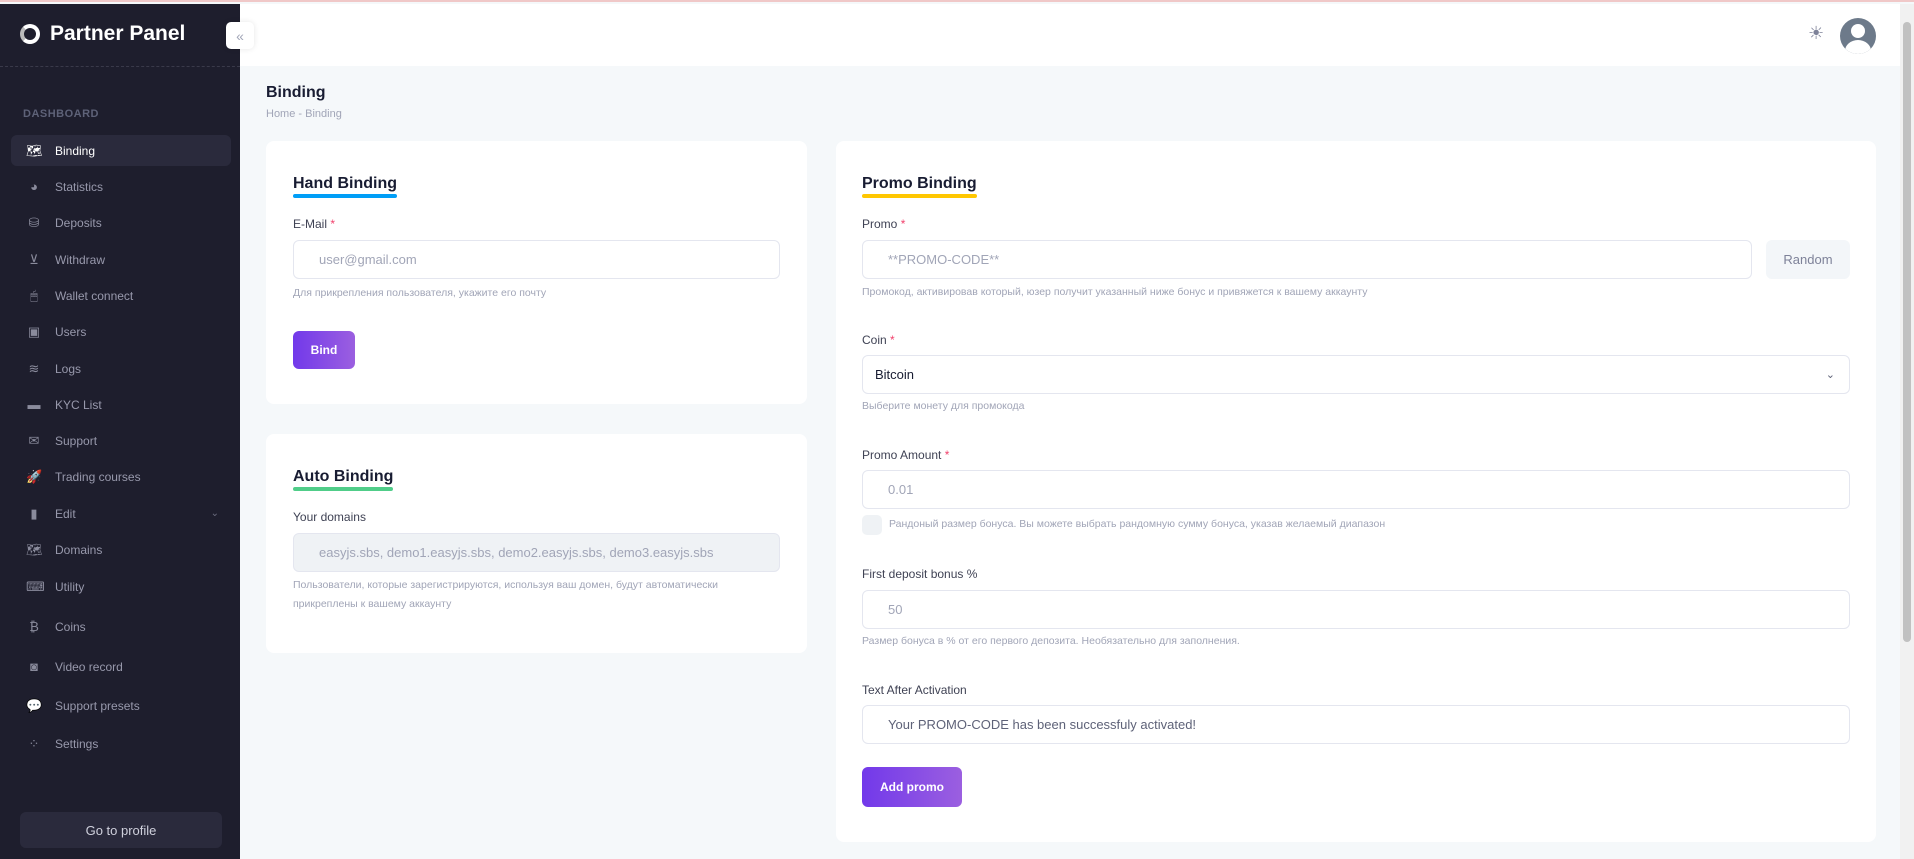 The width and height of the screenshot is (1914, 859). I want to click on logo: Partner Panel, so click(102, 34).